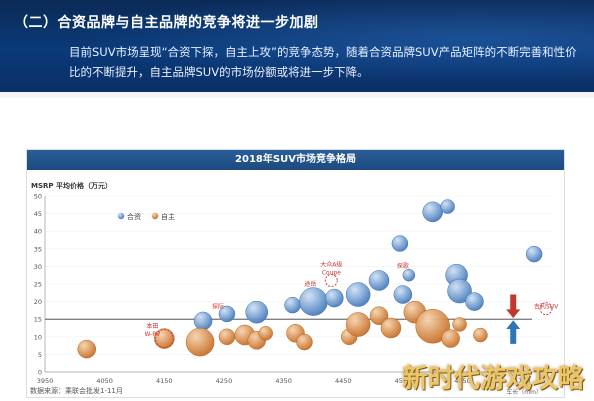 Image resolution: width=594 pixels, height=401 pixels. Describe the element at coordinates (152, 334) in the screenshot. I see `annotation-label: W-RV` at that location.